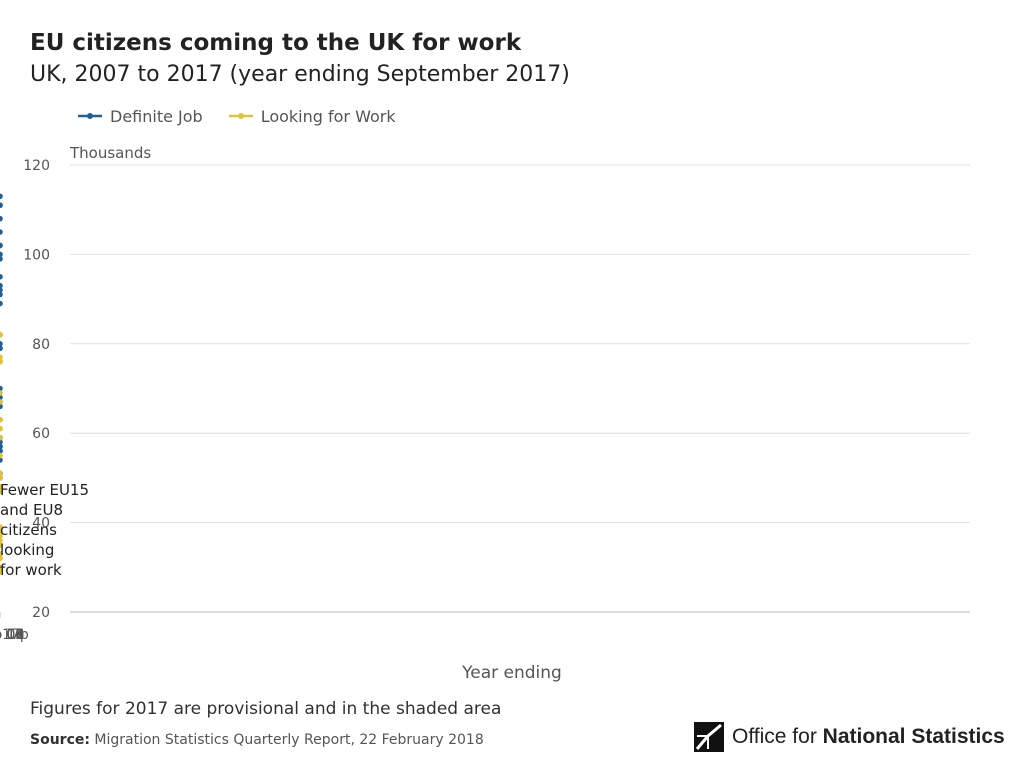 The image size is (1025, 777). I want to click on legend-item-definite-job: Definite Job, so click(140, 116).